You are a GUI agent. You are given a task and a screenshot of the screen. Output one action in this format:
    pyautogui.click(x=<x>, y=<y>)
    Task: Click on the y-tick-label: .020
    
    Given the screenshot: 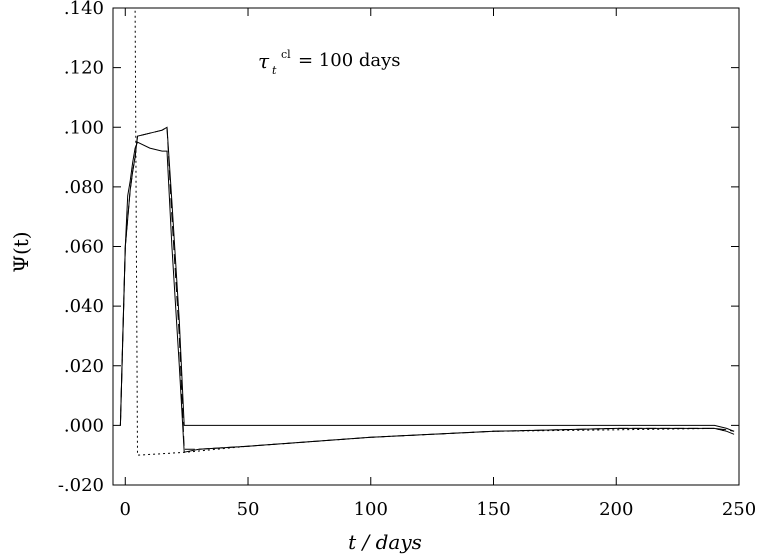 What is the action you would take?
    pyautogui.click(x=84, y=366)
    